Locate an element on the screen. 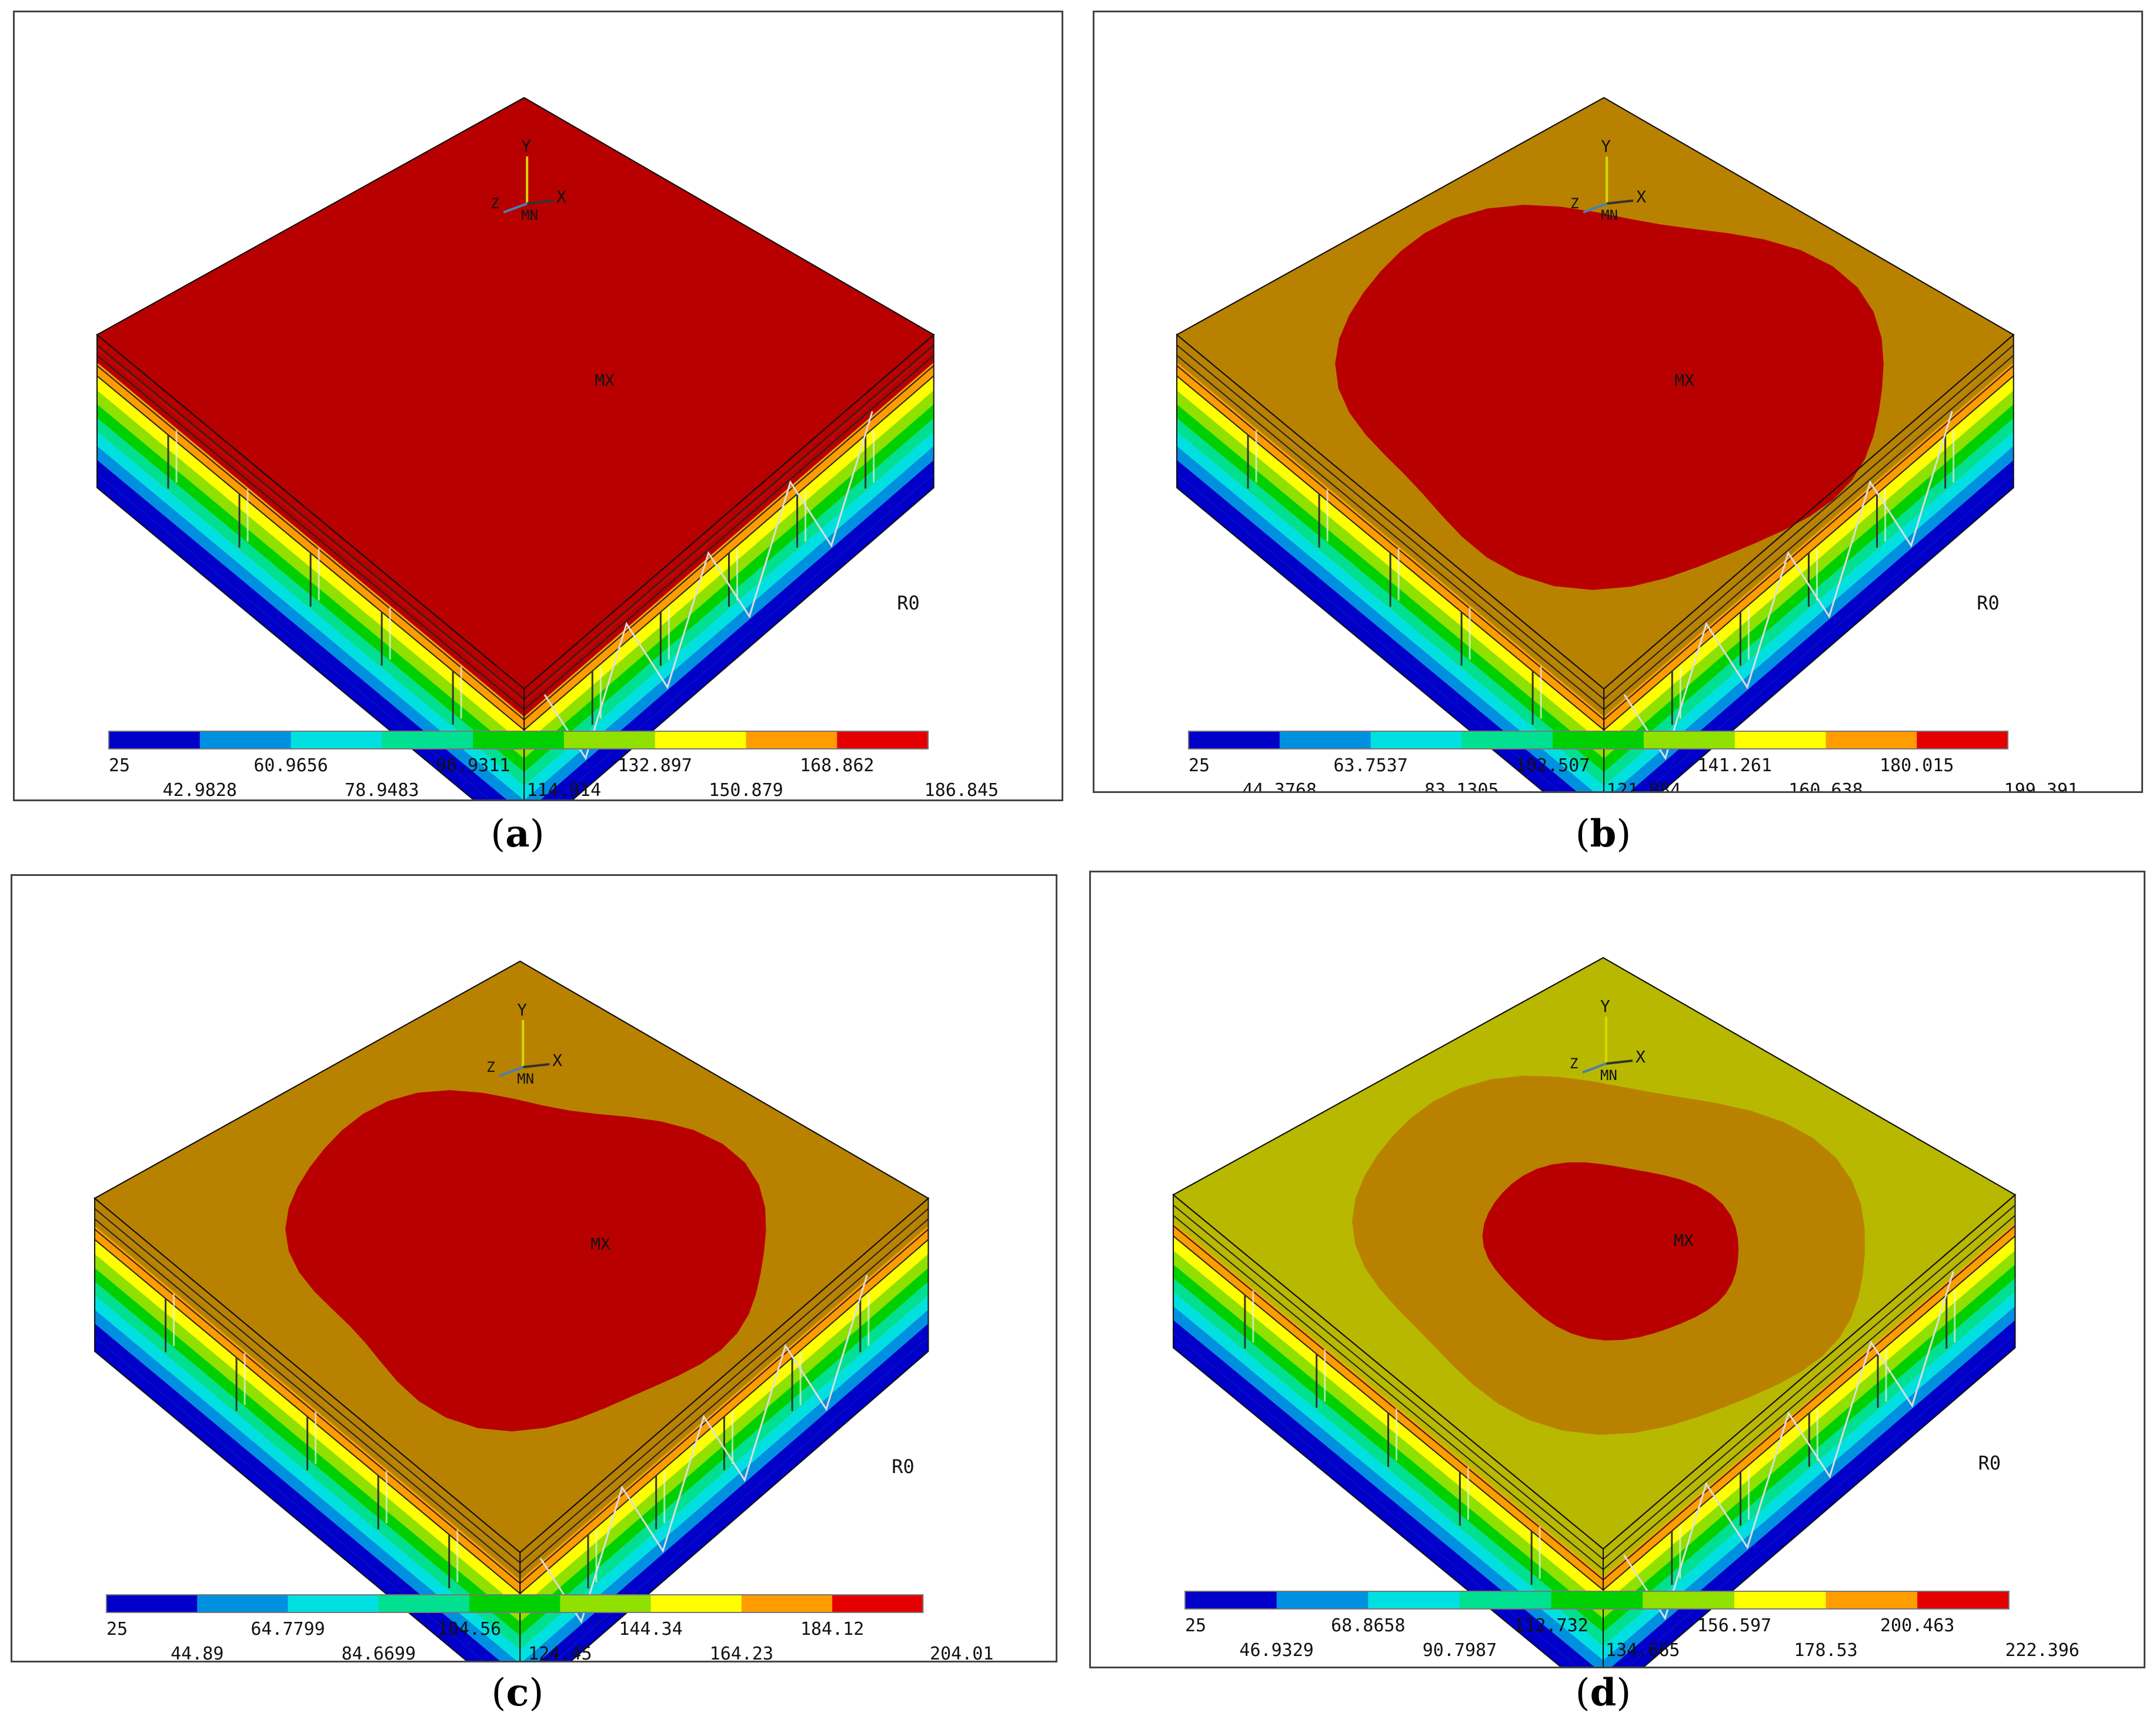 This screenshot has height=1736, width=2156. legend-bottom-value: 78.9483 is located at coordinates (382, 791).